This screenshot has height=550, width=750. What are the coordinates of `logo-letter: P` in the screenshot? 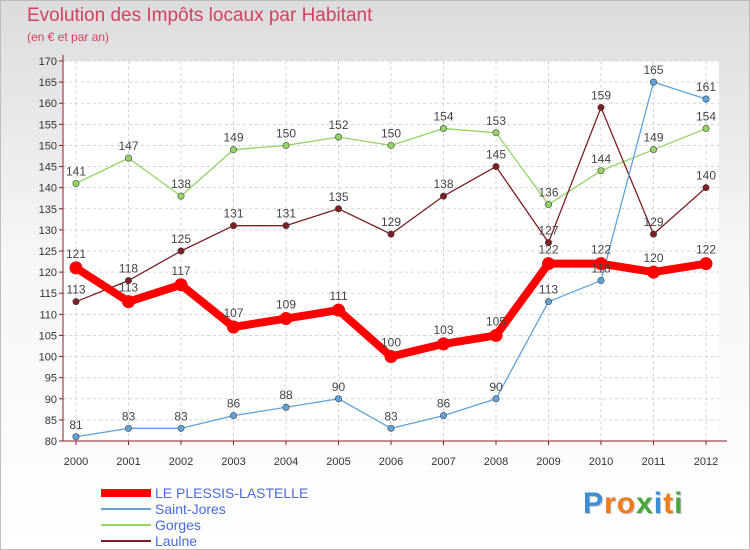 It's located at (594, 503).